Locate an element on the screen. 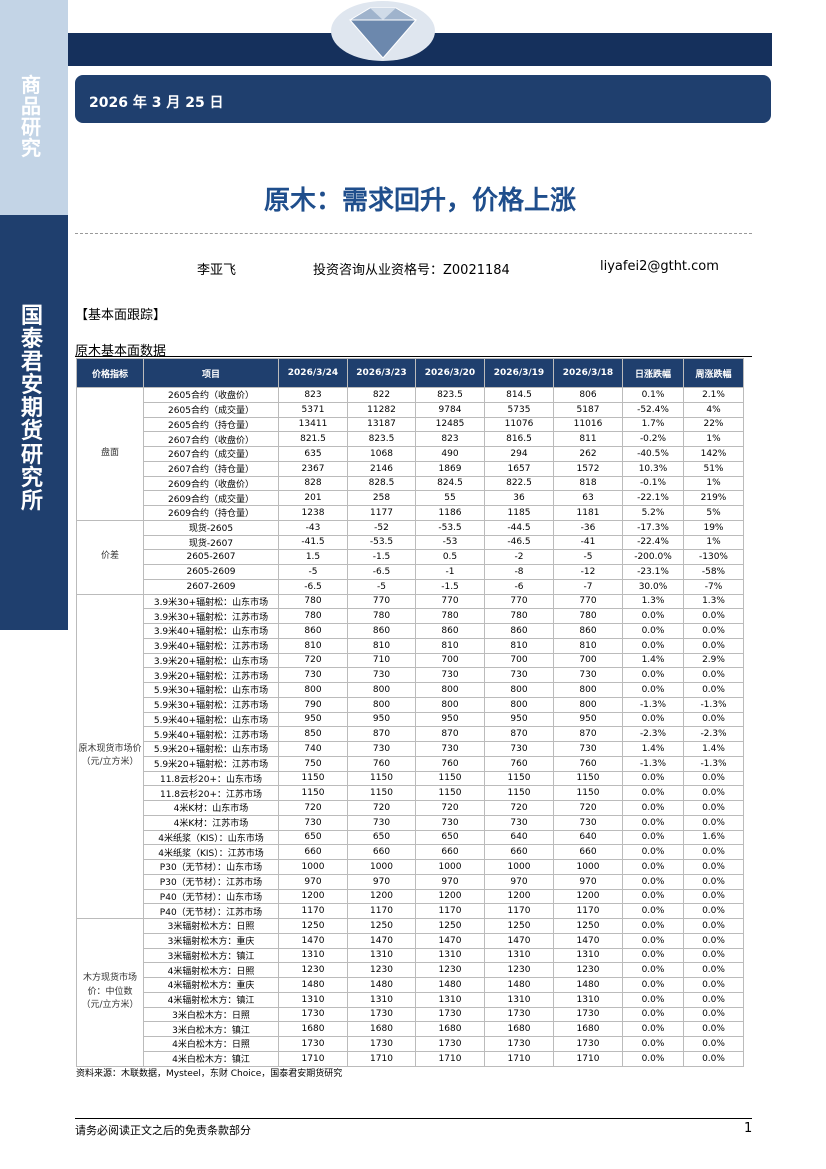 The image size is (826, 1169). value-cell: -5 is located at coordinates (381, 586).